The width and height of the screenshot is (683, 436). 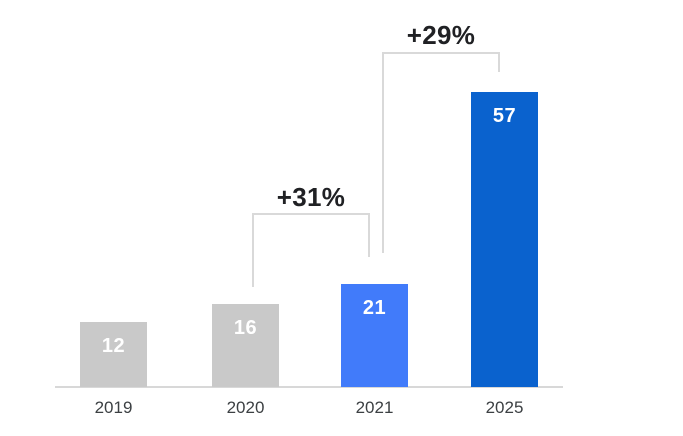 I want to click on bar-value-2019: 12, so click(x=113, y=346).